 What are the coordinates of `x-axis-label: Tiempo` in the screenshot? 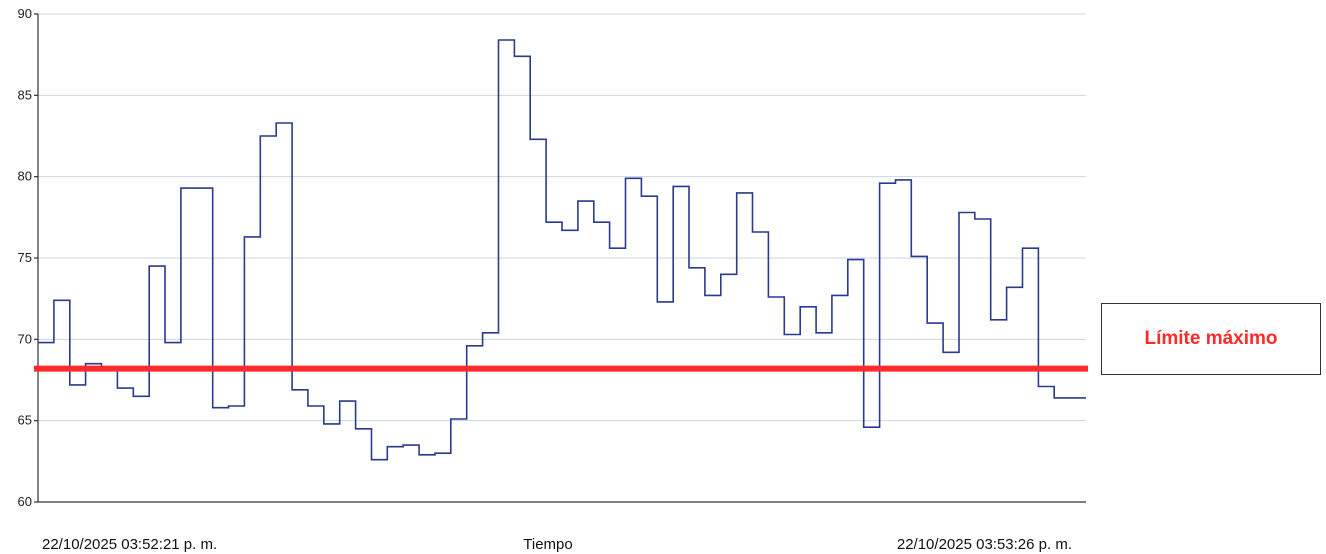 It's located at (547, 544).